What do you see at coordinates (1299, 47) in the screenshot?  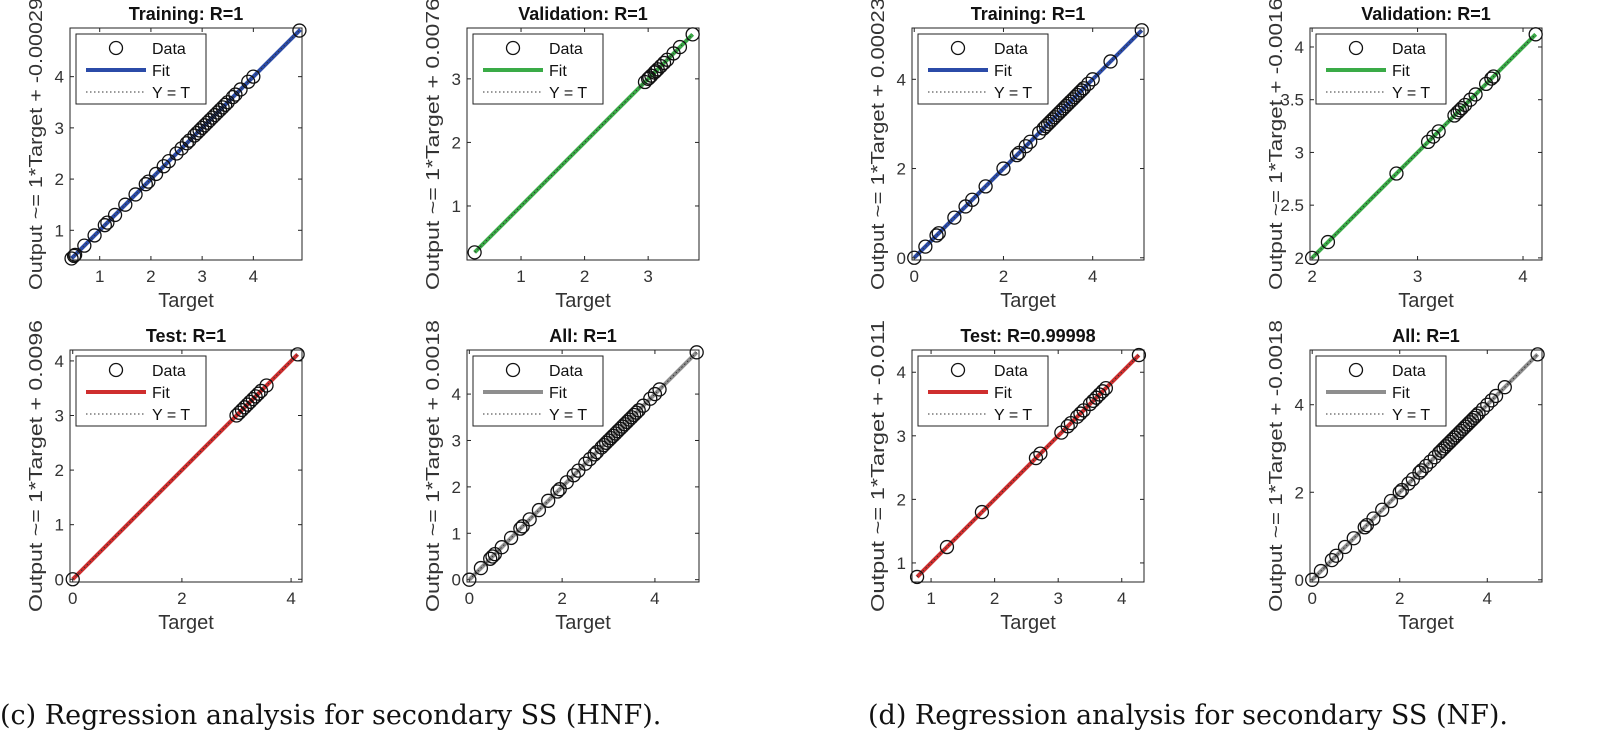 I see `y-tick-label: 4` at bounding box center [1299, 47].